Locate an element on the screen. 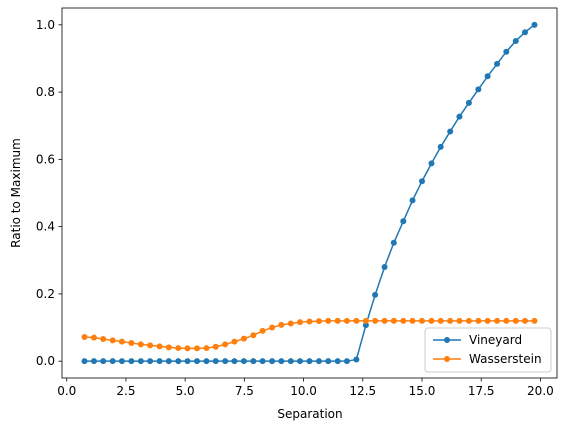 Image resolution: width=570 pixels, height=436 pixels. x-axis-label: Separation is located at coordinates (309, 414).